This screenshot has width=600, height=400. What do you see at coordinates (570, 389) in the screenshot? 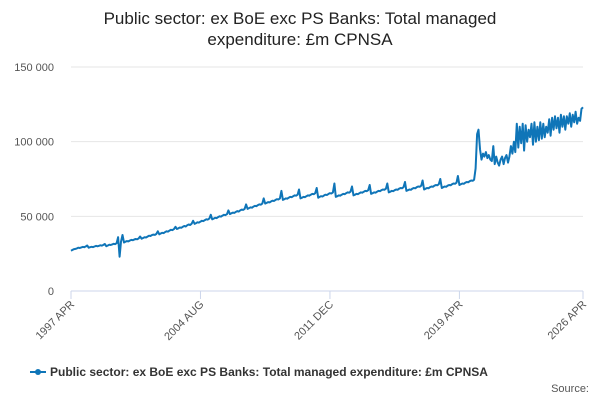
I see `source: Source:` at bounding box center [570, 389].